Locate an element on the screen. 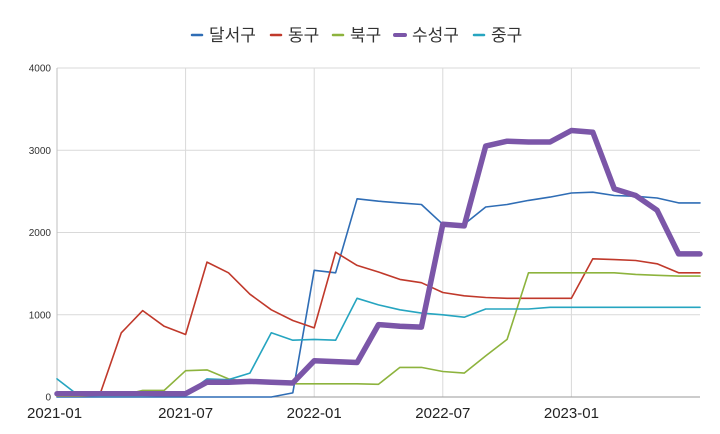  y-tick-label: 3000 is located at coordinates (40, 151).